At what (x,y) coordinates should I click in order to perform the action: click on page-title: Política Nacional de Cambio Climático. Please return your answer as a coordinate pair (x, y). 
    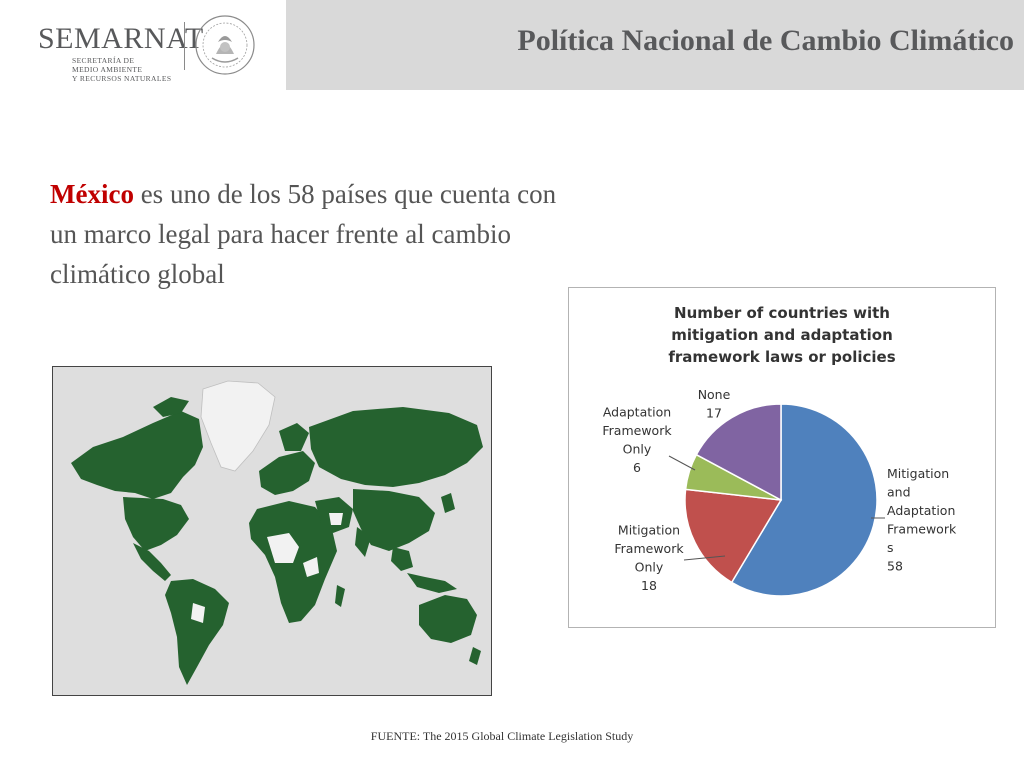
    Looking at the image, I should click on (765, 40).